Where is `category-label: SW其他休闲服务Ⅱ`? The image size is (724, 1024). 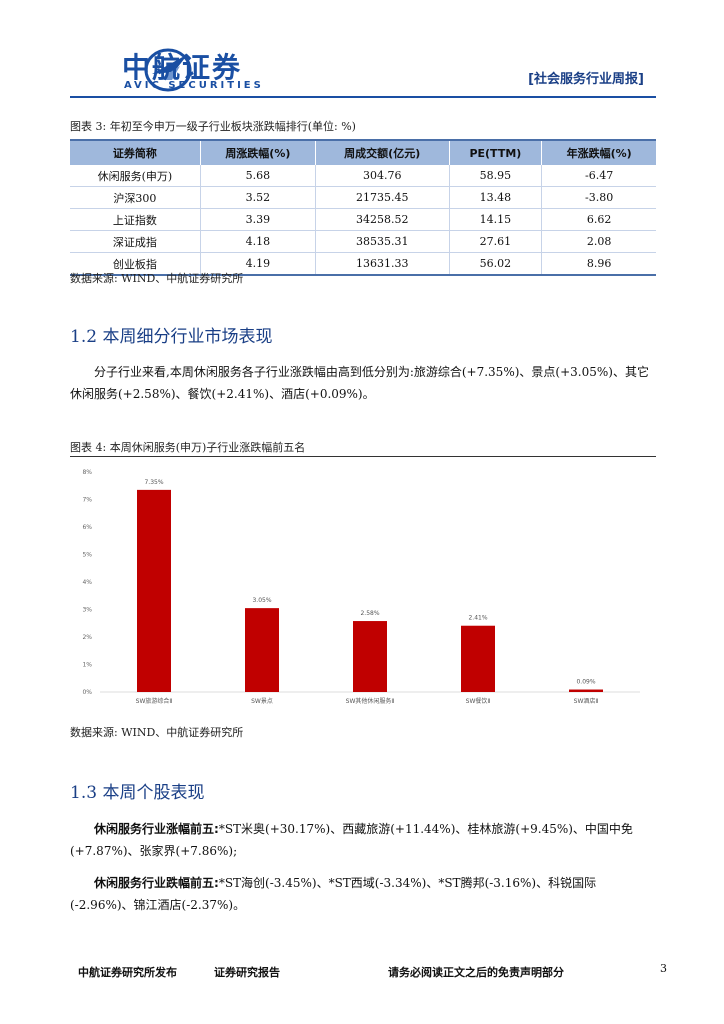 category-label: SW其他休闲服务Ⅱ is located at coordinates (370, 701).